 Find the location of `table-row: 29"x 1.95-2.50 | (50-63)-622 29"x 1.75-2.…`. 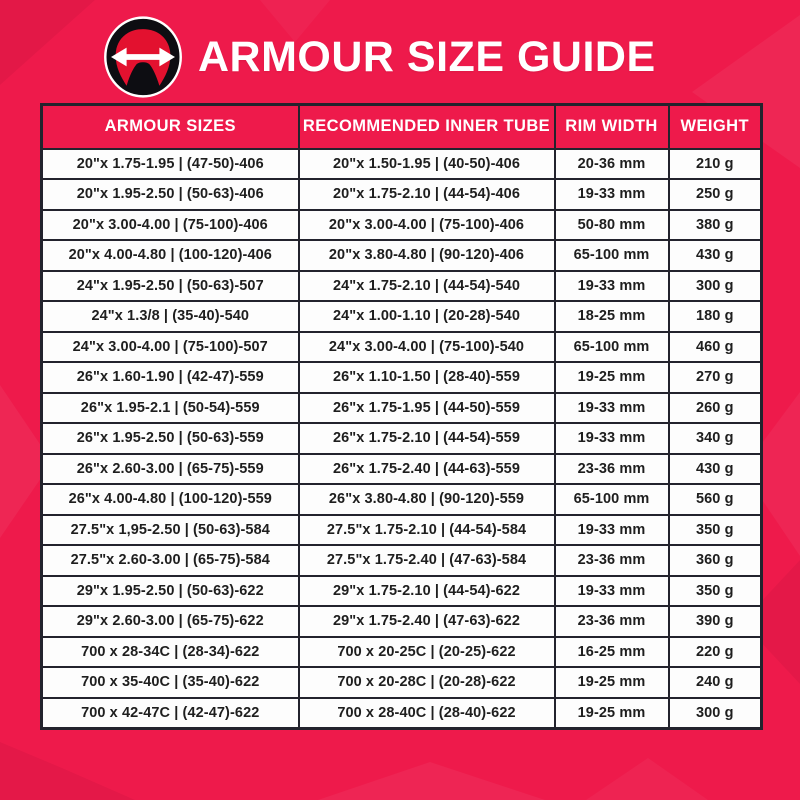

table-row: 29"x 1.95-2.50 | (50-63)-622 29"x 1.75-2.… is located at coordinates (401, 590).